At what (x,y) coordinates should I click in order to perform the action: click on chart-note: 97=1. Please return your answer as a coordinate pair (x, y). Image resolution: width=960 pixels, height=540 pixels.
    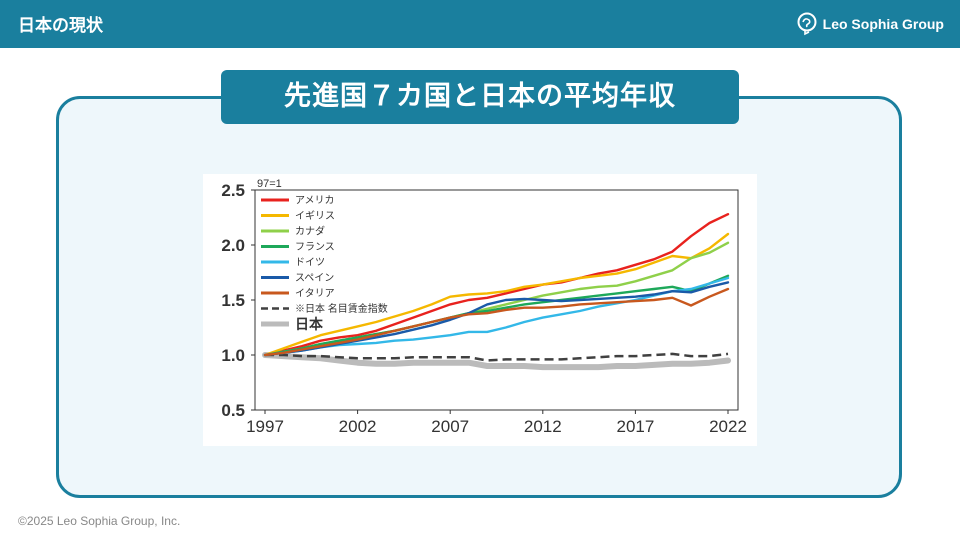
    Looking at the image, I should click on (269, 184).